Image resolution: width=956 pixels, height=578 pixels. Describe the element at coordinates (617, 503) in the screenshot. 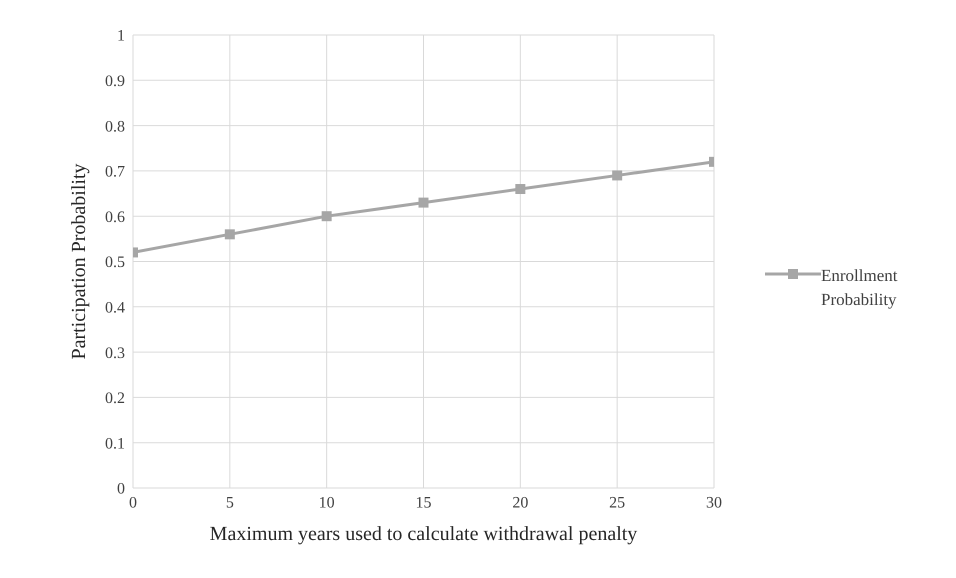

I see `x-tick-label: 25` at that location.